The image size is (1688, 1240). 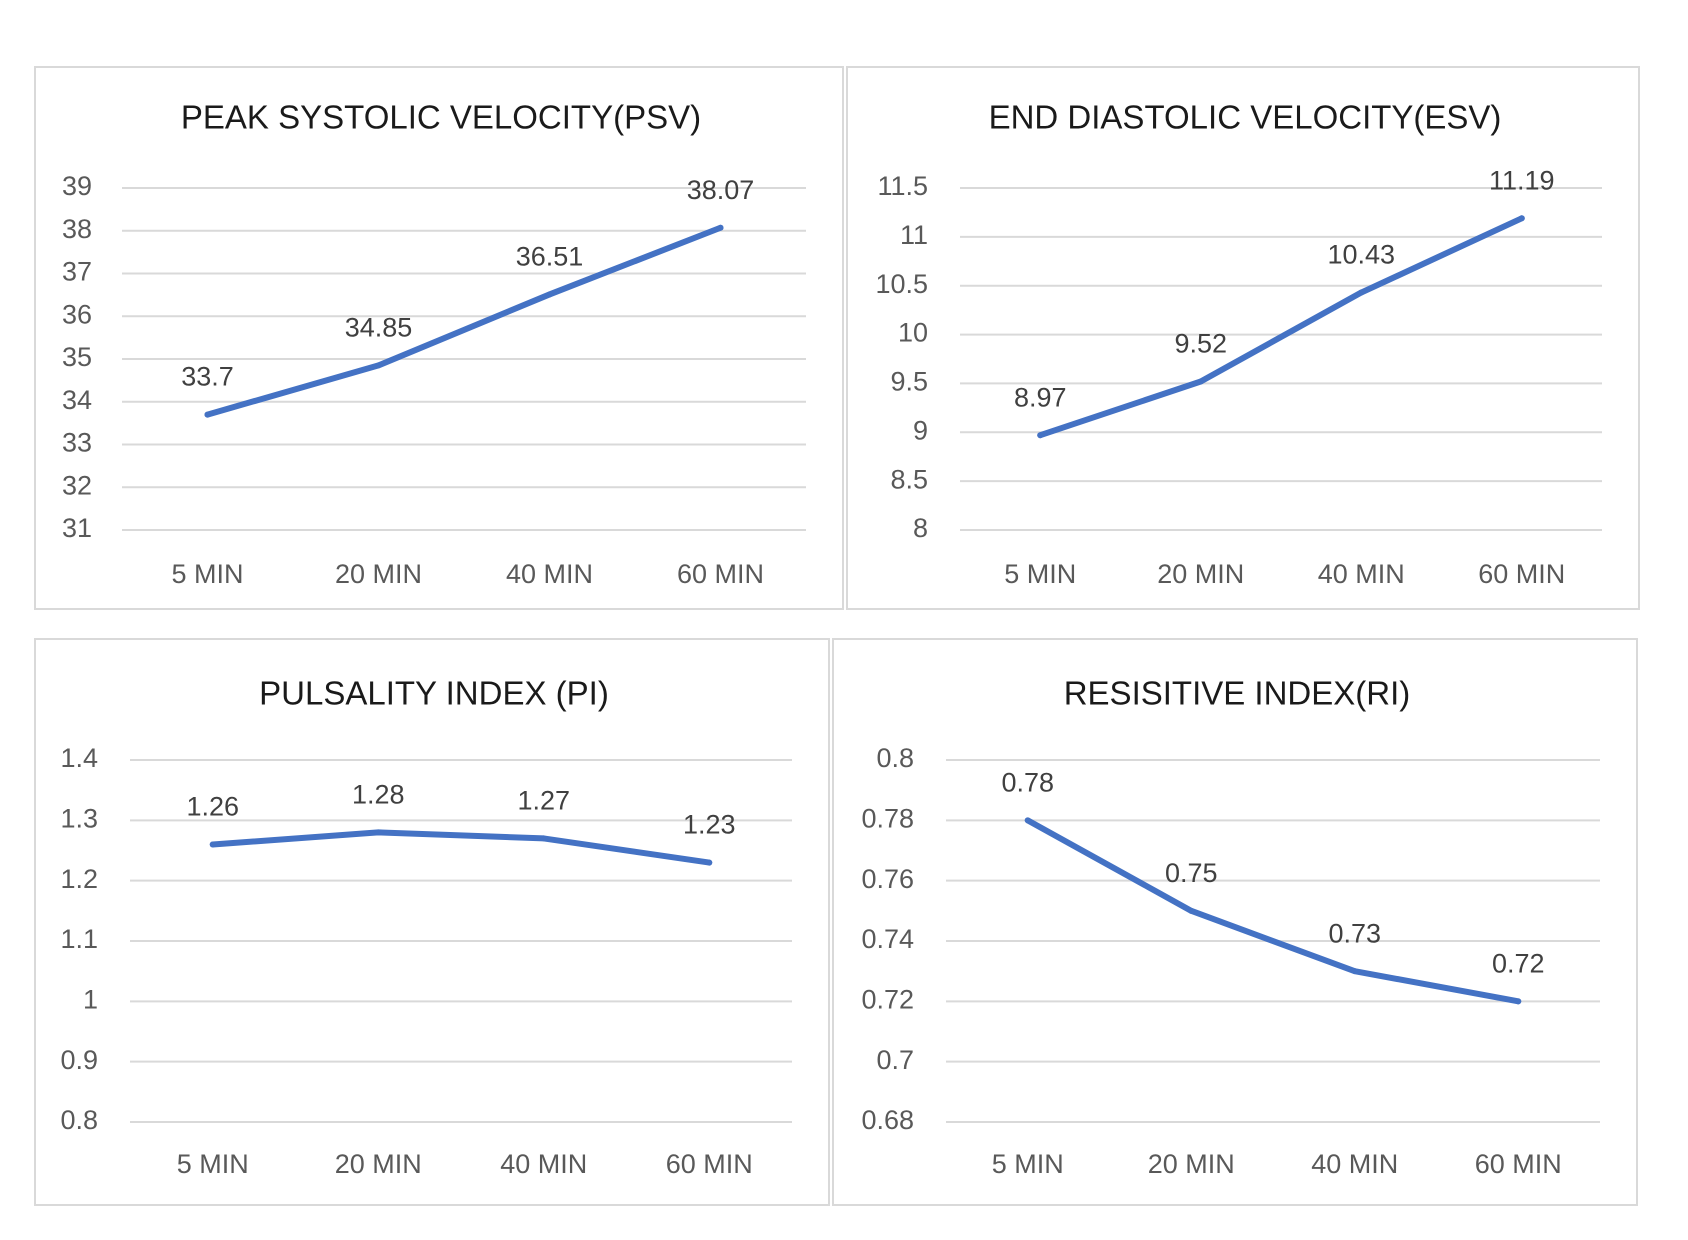 What do you see at coordinates (79, 1120) in the screenshot?
I see `pi-y-tick-label: 0.8` at bounding box center [79, 1120].